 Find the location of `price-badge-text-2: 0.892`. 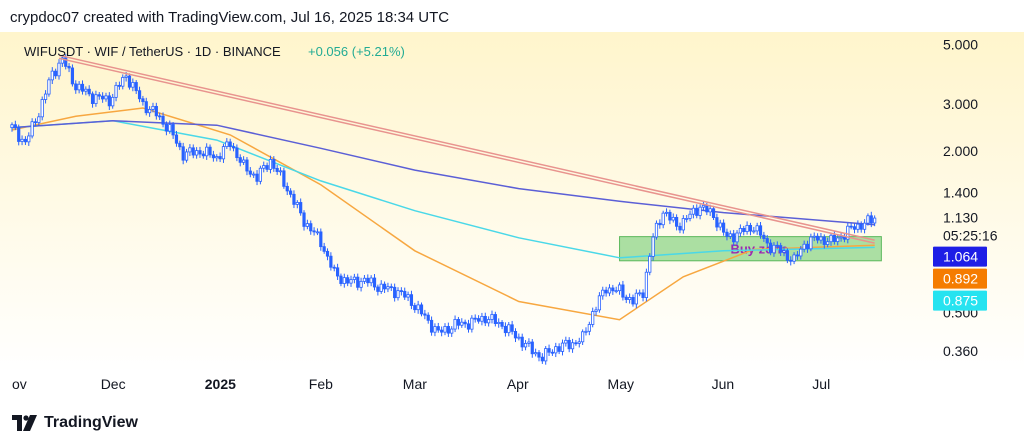

price-badge-text-2: 0.892 is located at coordinates (960, 279).